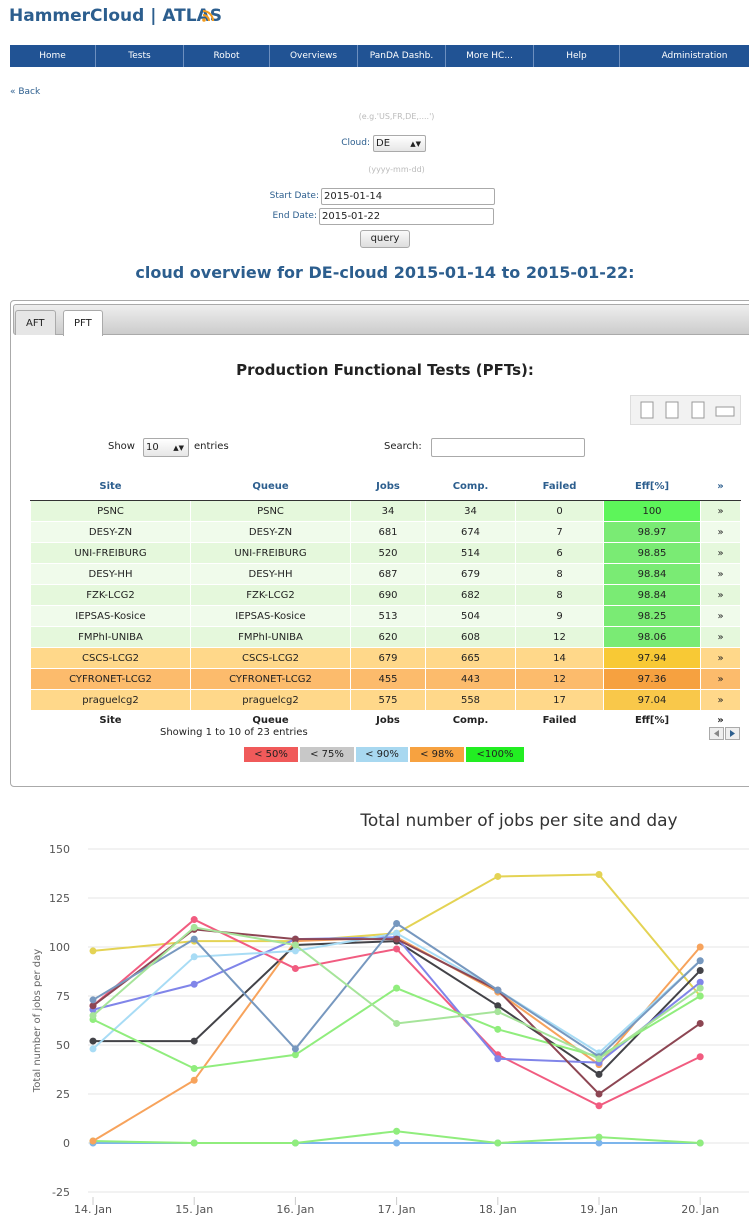  I want to click on table-cell: 97.94, so click(652, 658).